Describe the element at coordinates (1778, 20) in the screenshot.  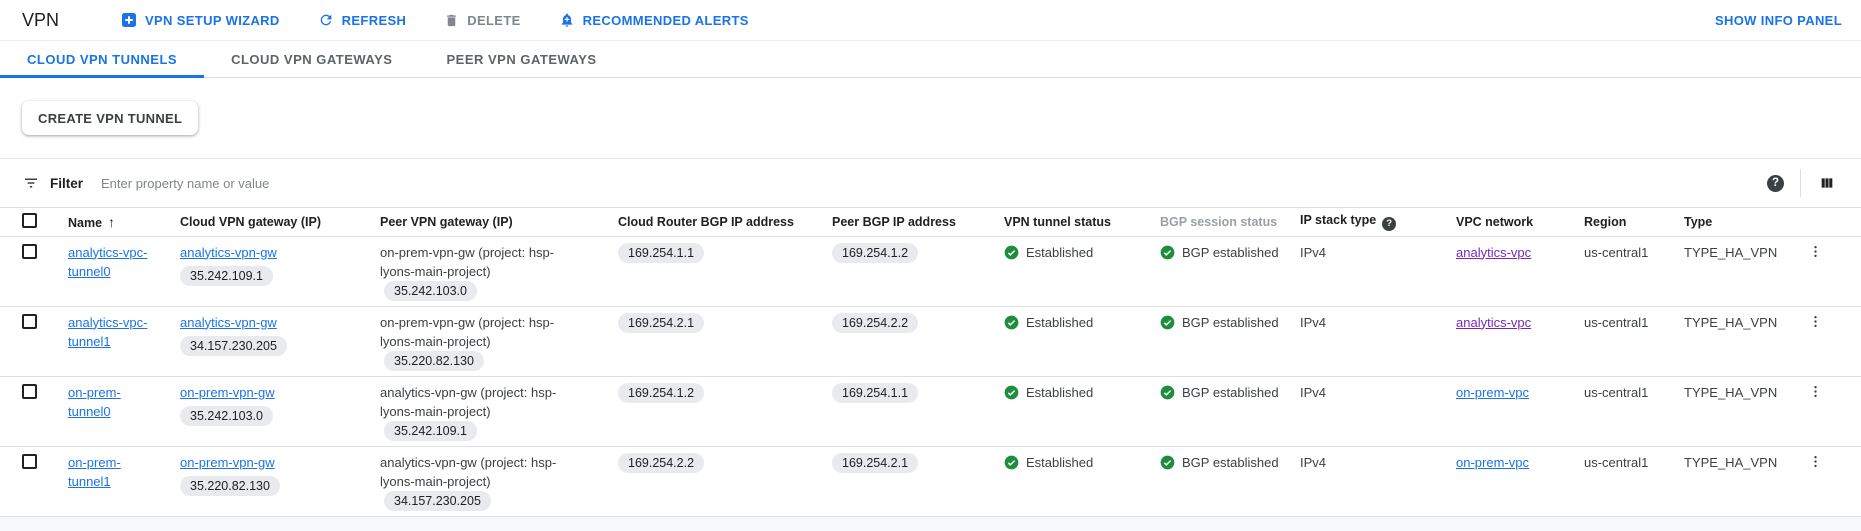
I see `show-info-panel-button: SHOW INFO PANEL` at that location.